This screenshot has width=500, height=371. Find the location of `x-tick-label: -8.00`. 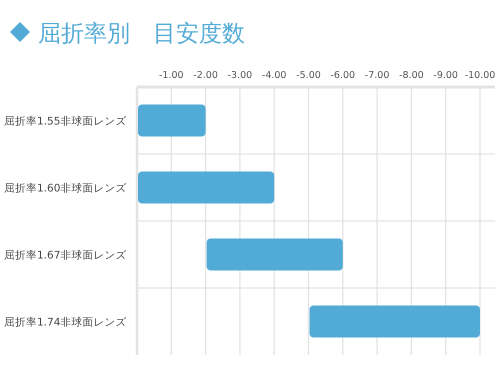

x-tick-label: -8.00 is located at coordinates (411, 75).